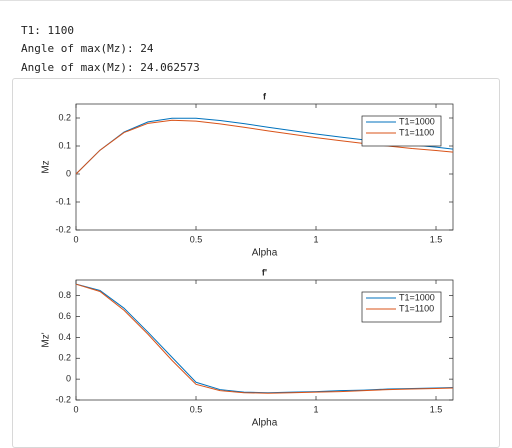 Image resolution: width=512 pixels, height=448 pixels. Describe the element at coordinates (64, 337) in the screenshot. I see `y-tick-label: 0.4` at that location.